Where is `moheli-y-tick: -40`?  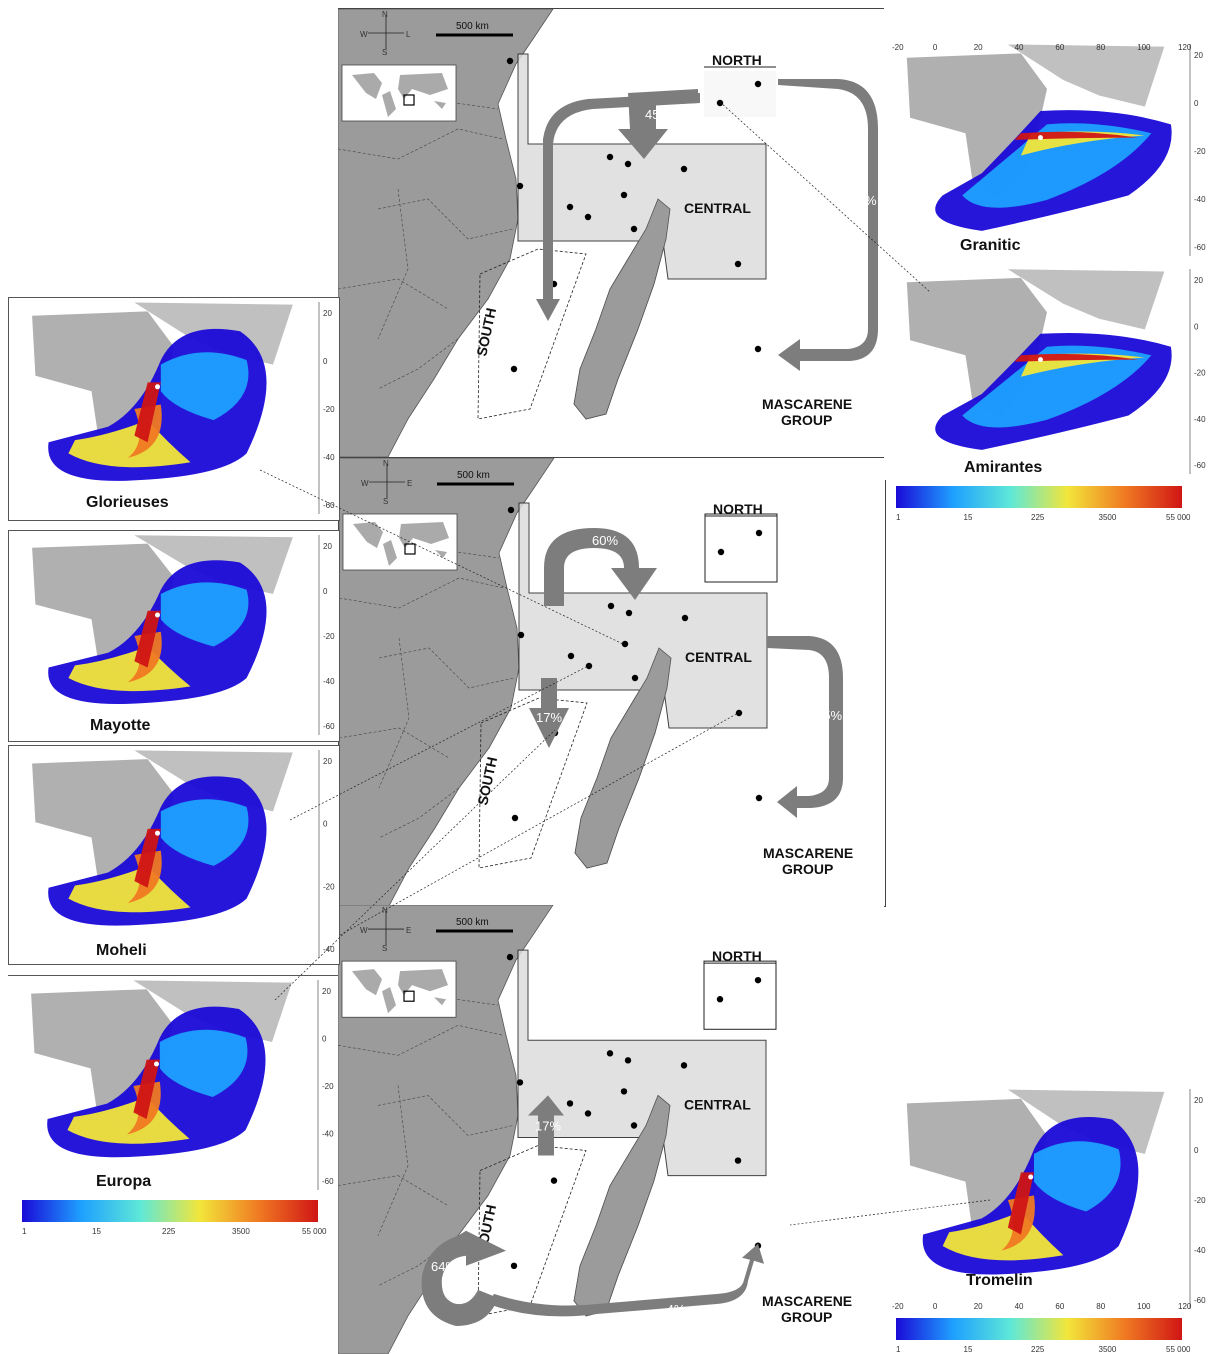 moheli-y-tick: -40 is located at coordinates (329, 949).